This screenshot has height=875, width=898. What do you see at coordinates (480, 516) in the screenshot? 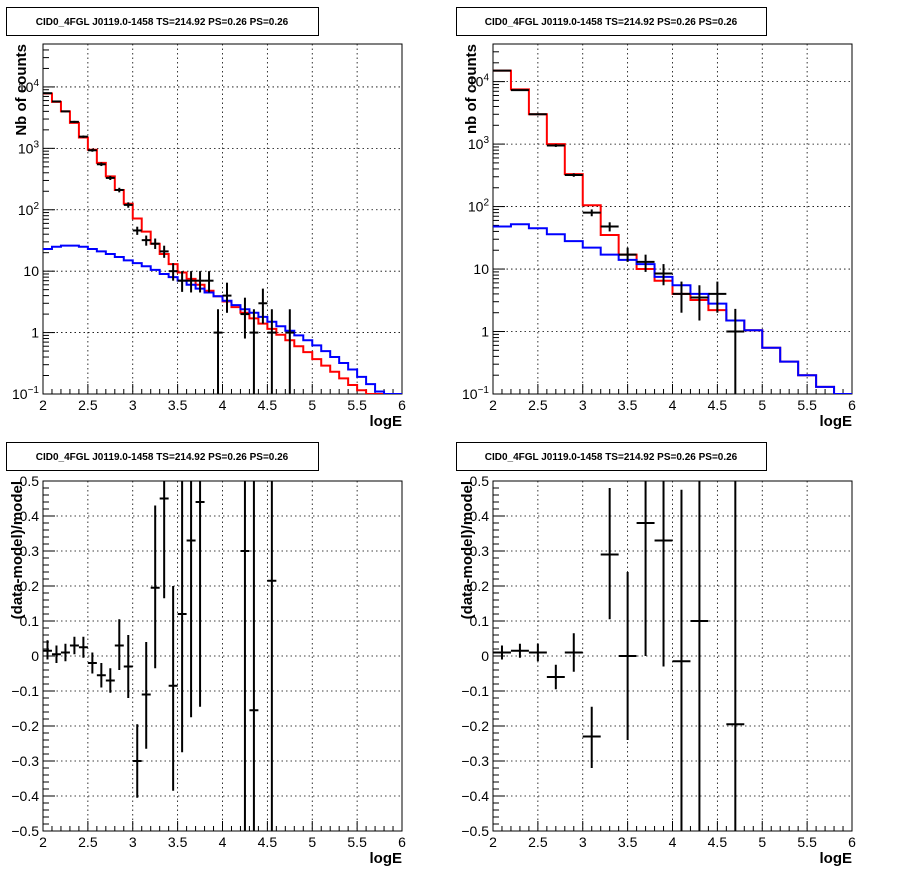
I see `y-tick-label: 0.4` at bounding box center [480, 516].